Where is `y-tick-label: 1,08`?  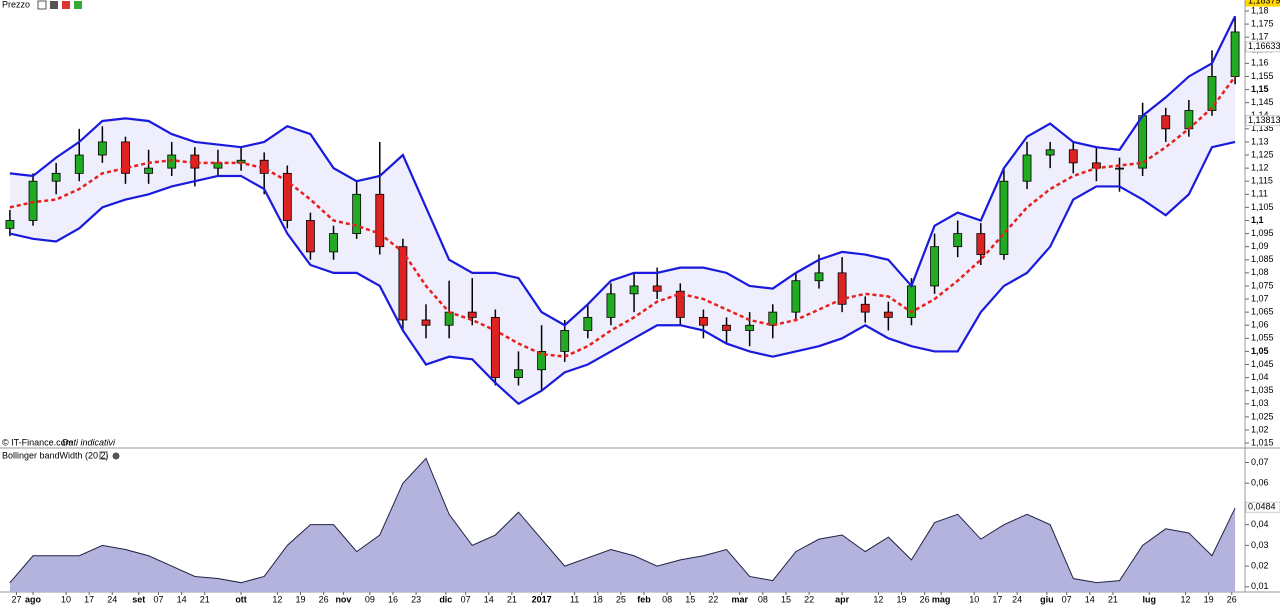
y-tick-label: 1,08 is located at coordinates (1260, 272).